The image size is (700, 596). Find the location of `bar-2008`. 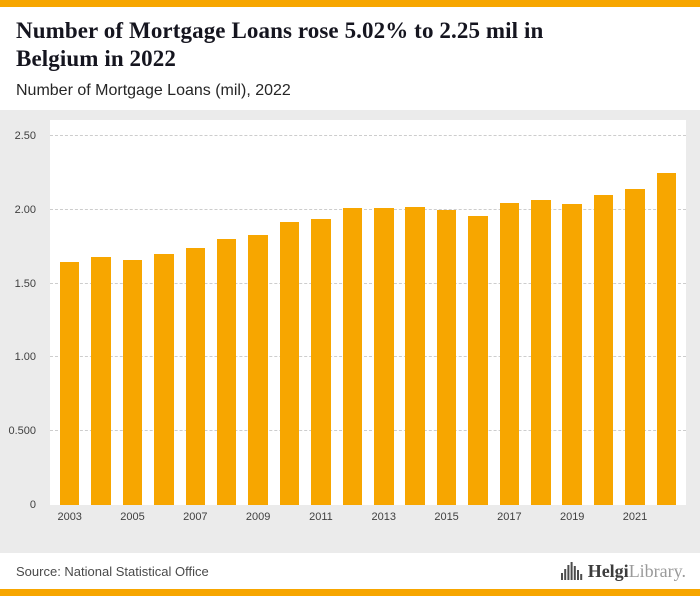

bar-2008 is located at coordinates (227, 372).